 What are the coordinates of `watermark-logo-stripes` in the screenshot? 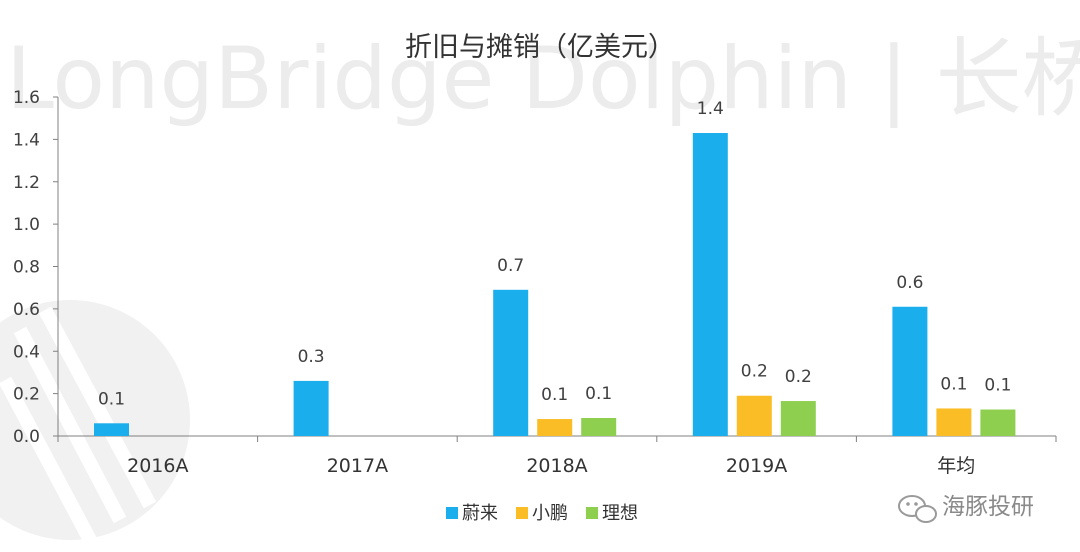 It's located at (78, 425).